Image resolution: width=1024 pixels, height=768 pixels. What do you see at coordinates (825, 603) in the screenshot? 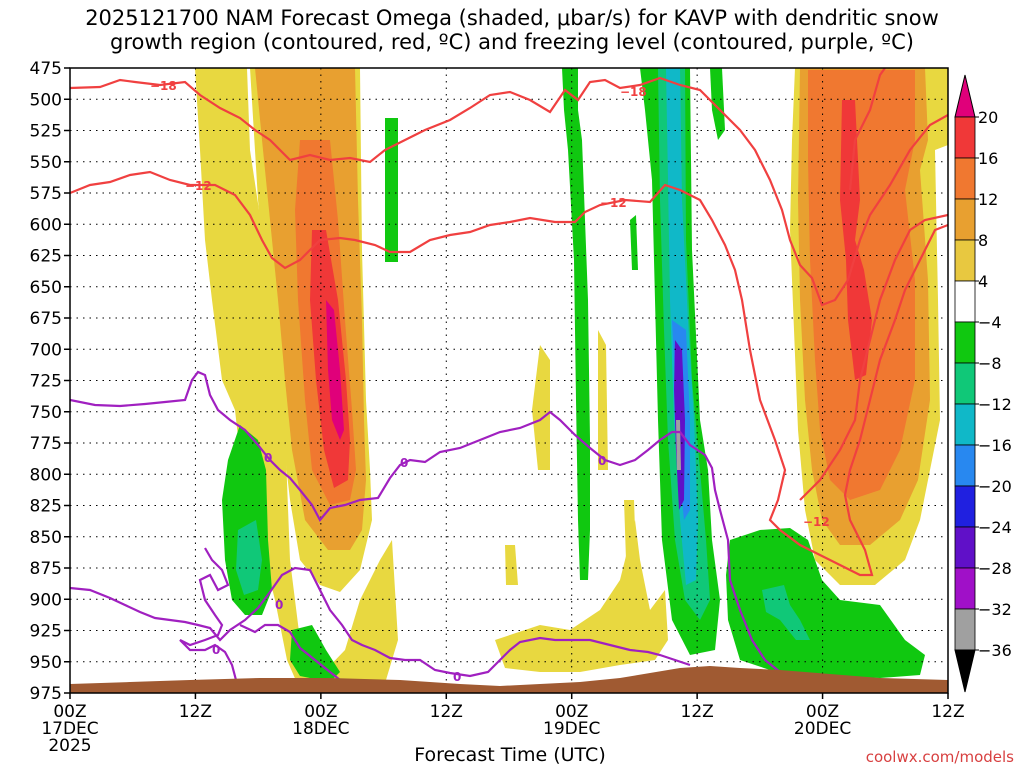
I see `omega-negative-region-k` at bounding box center [825, 603].